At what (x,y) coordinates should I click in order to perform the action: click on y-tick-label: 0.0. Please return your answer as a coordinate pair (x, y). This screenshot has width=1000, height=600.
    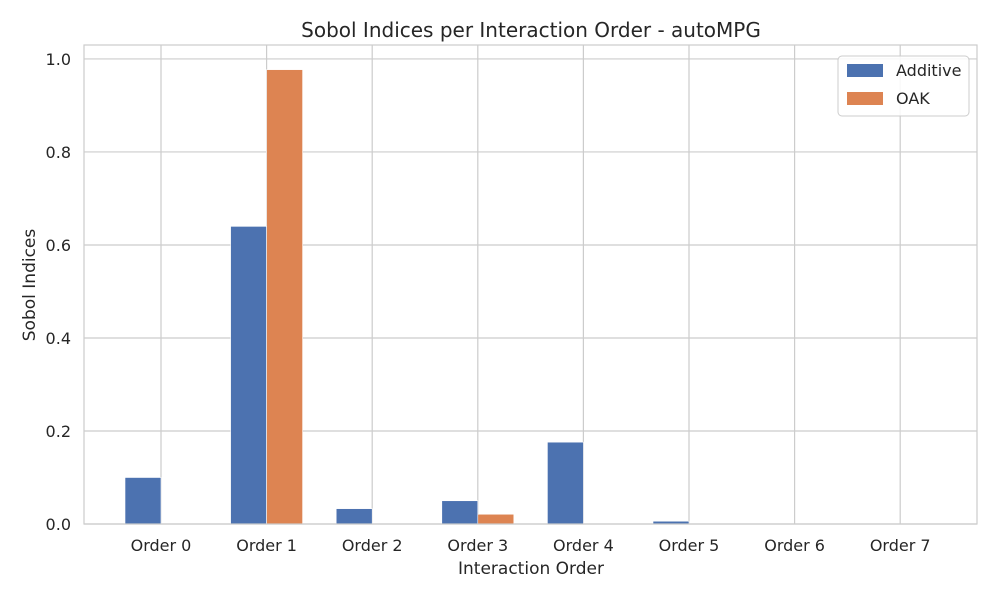
    Looking at the image, I should click on (58, 524).